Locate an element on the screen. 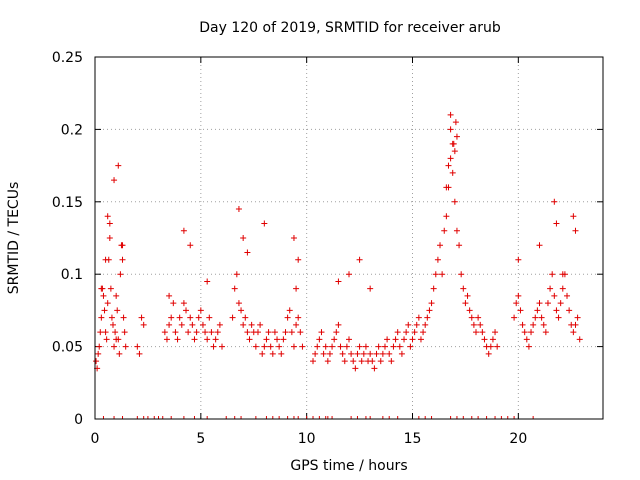  y-tick-label: 0.2 is located at coordinates (72, 130).